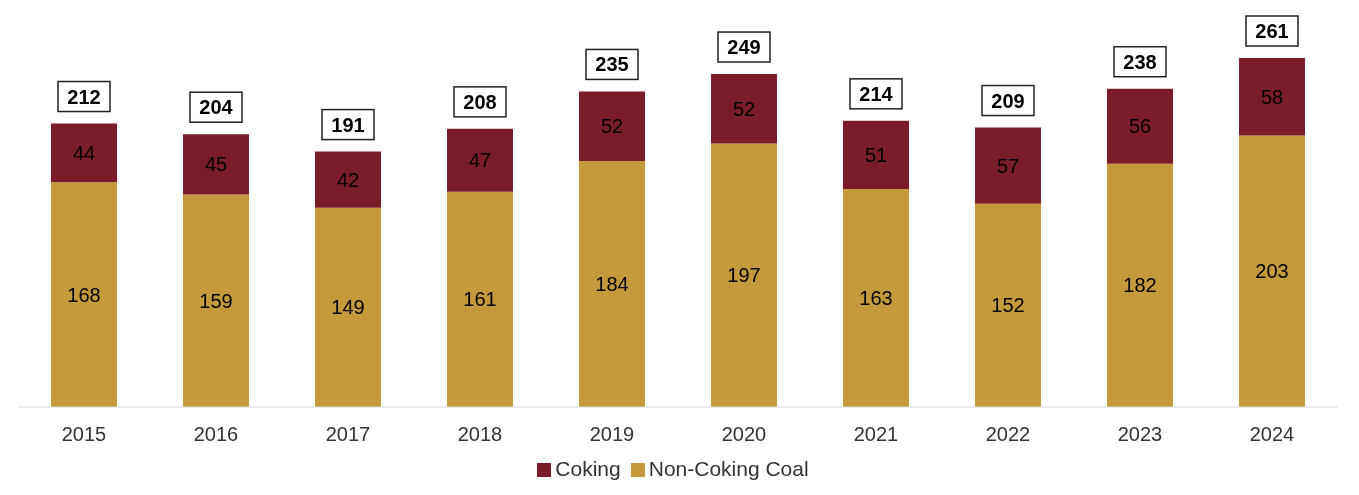  I want to click on data-label: 47, so click(480, 160).